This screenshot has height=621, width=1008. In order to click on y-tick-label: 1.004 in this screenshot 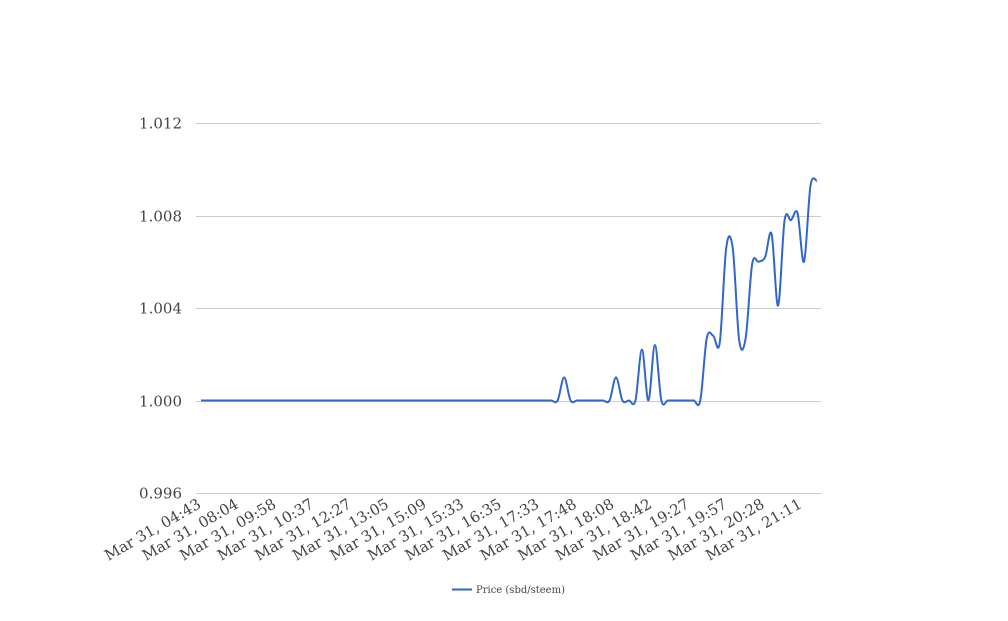, I will do `click(160, 309)`.